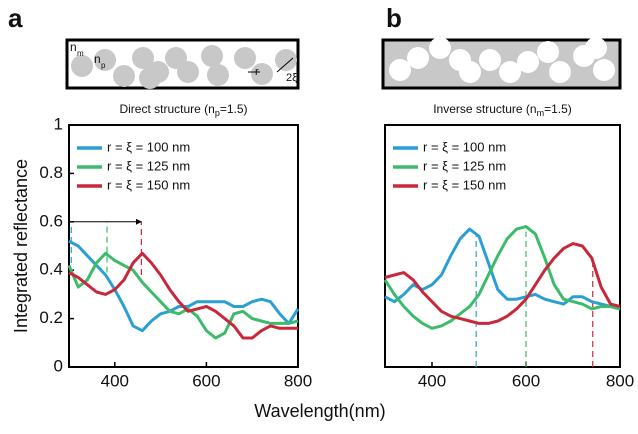 The height and width of the screenshot is (434, 638). Describe the element at coordinates (80, 53) in the screenshot. I see `schematic-label: m` at that location.